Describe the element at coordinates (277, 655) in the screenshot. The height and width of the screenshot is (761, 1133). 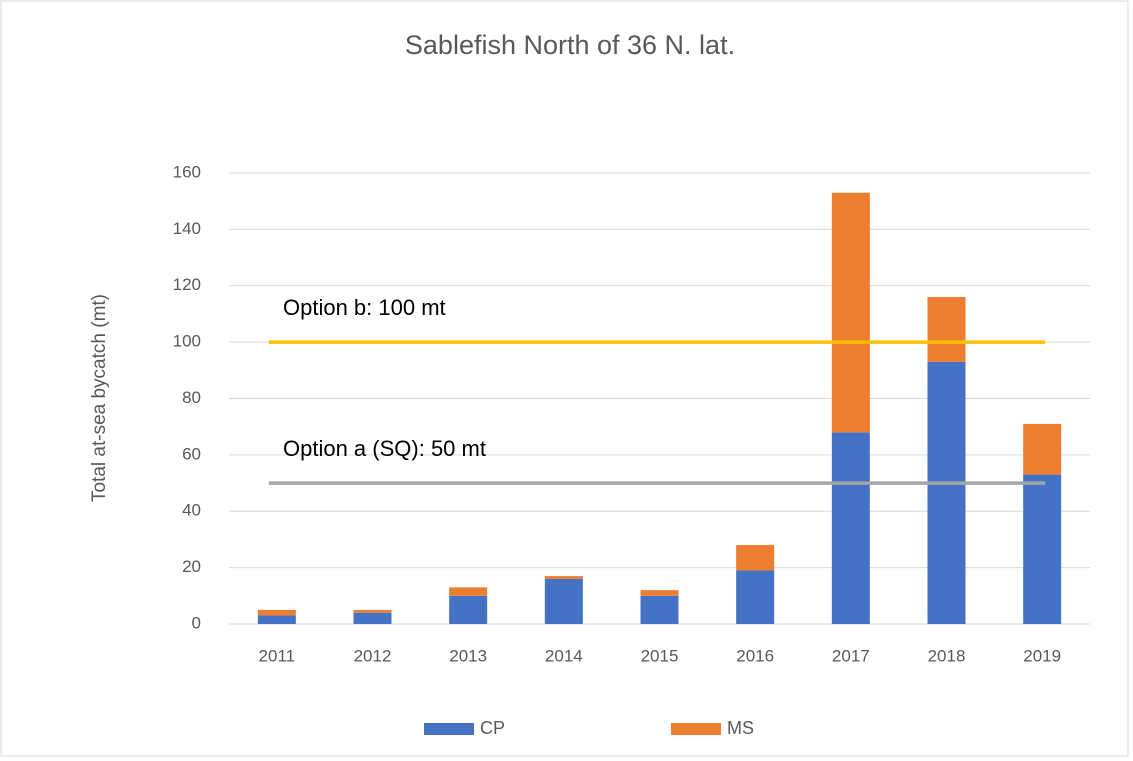
I see `x-tick-label: 2011` at that location.